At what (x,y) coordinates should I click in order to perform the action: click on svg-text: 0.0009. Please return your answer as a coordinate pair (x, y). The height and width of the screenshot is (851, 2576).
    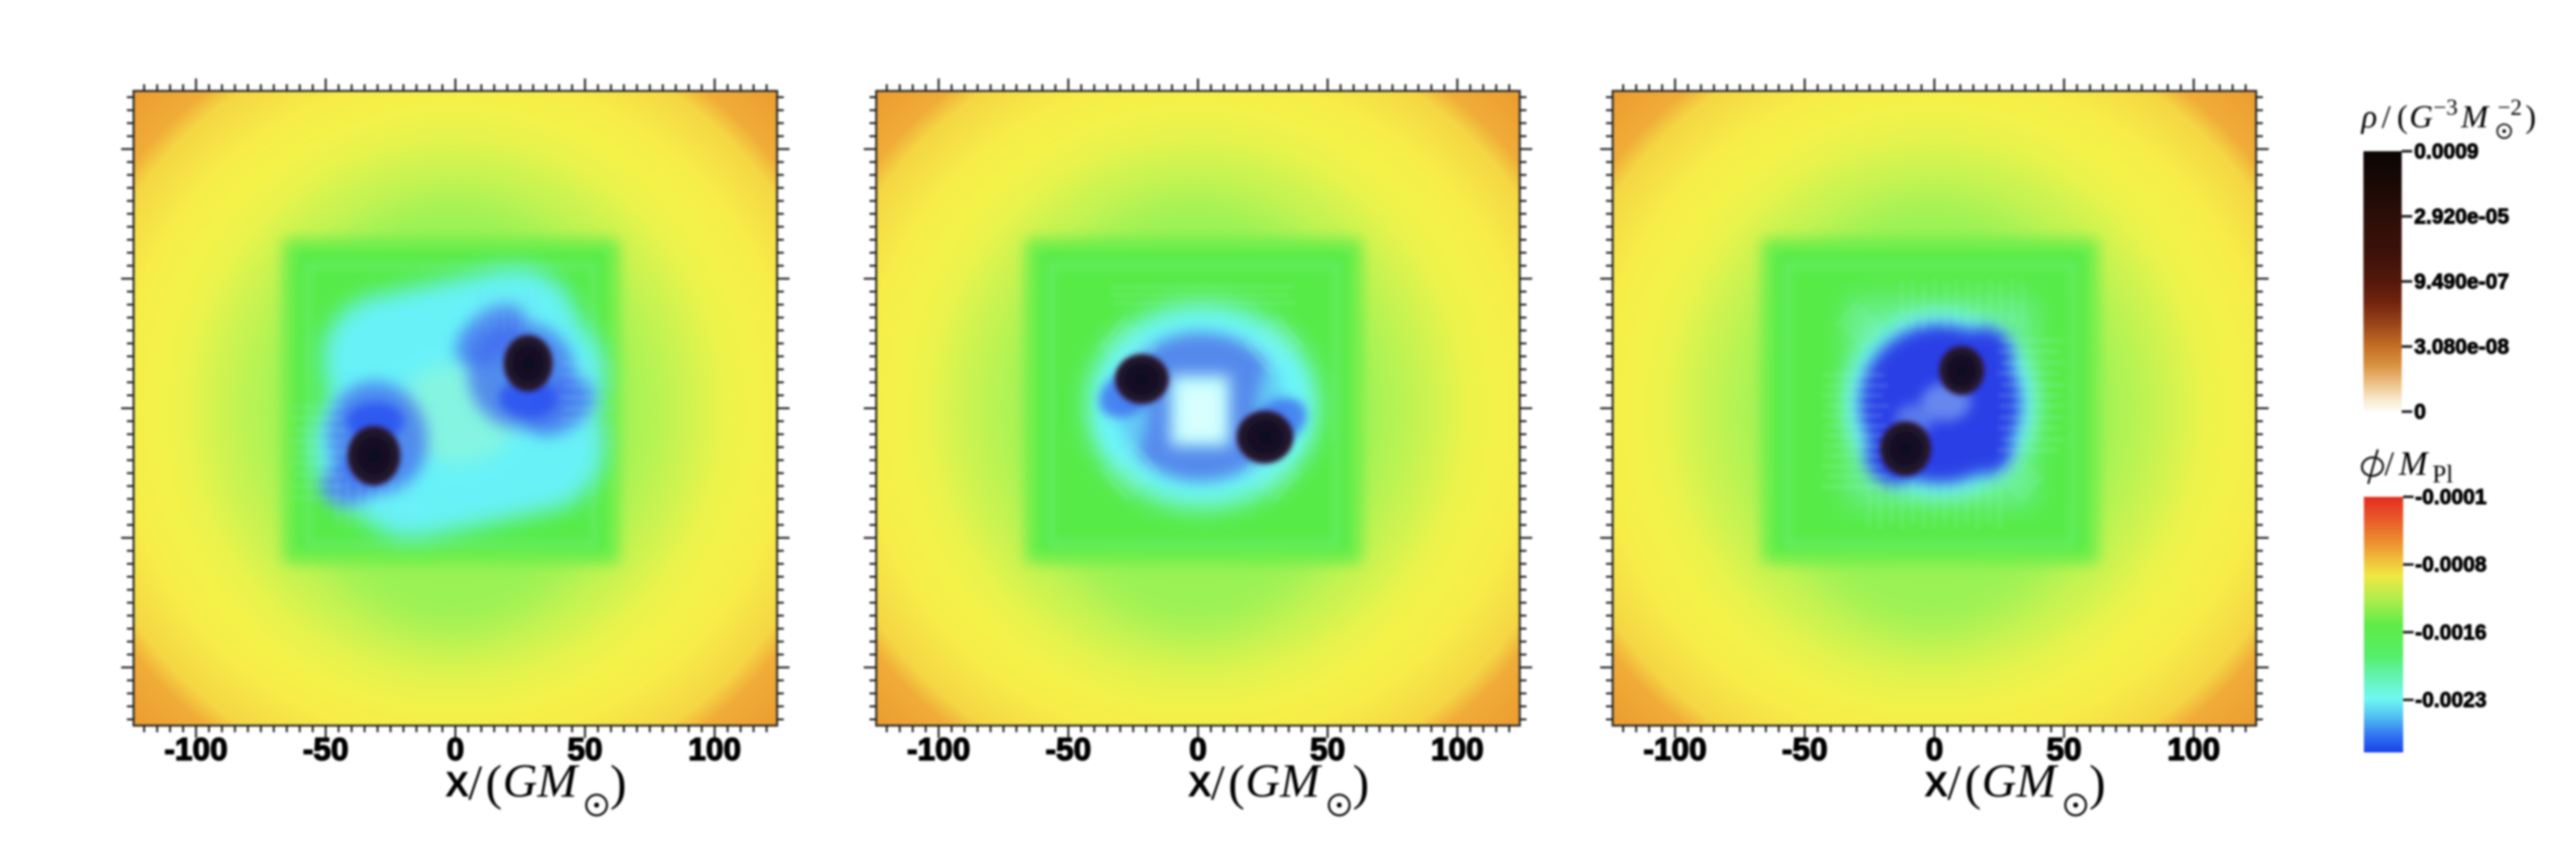
    Looking at the image, I should click on (2446, 152).